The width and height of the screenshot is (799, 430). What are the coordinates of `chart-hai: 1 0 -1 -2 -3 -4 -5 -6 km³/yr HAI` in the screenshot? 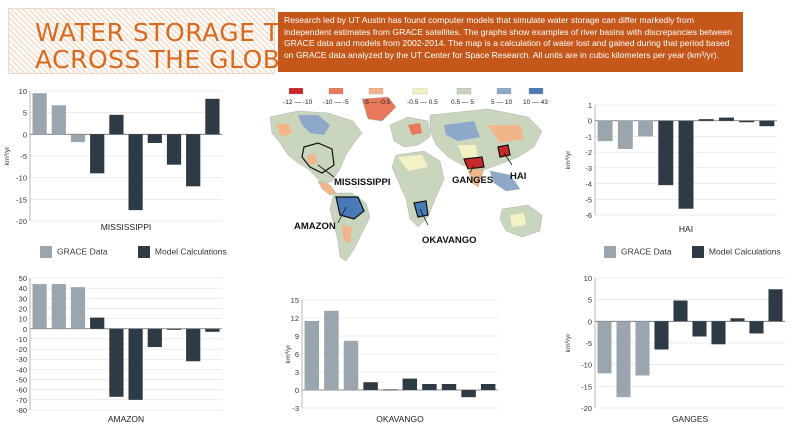 It's located at (671, 167).